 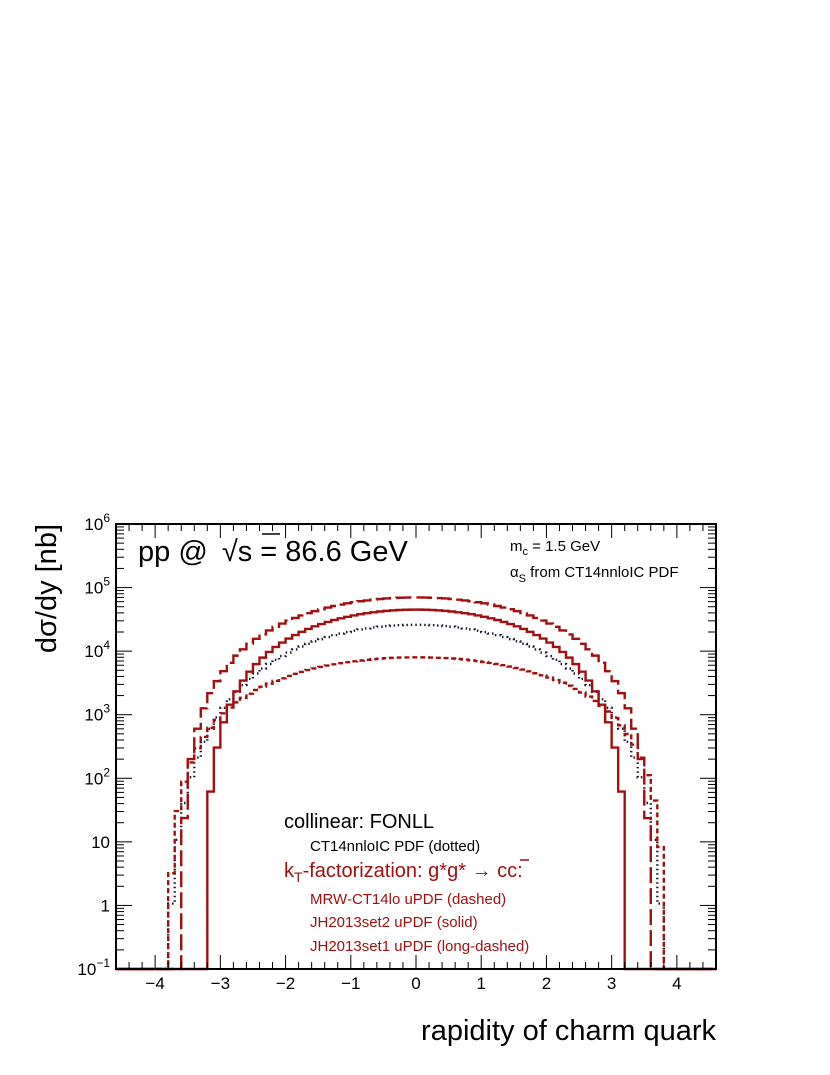 I want to click on y-tick-label: 1, so click(x=105, y=905).